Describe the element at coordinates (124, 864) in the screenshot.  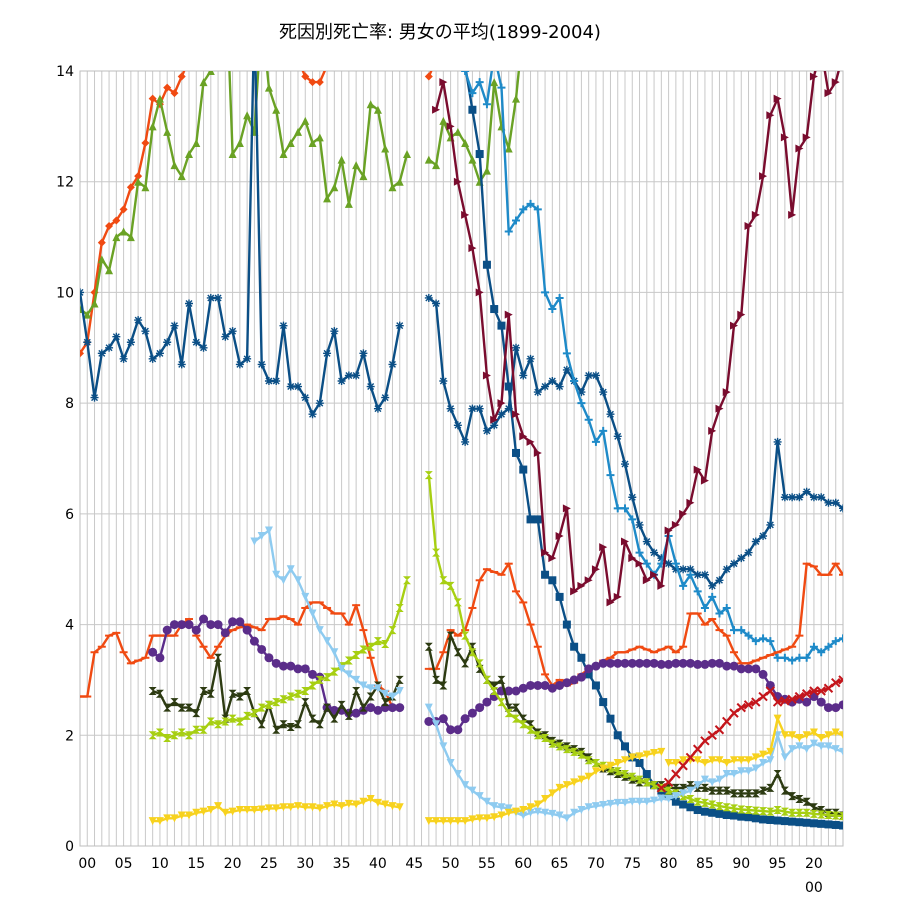
I see `x-tick-label: 05` at that location.